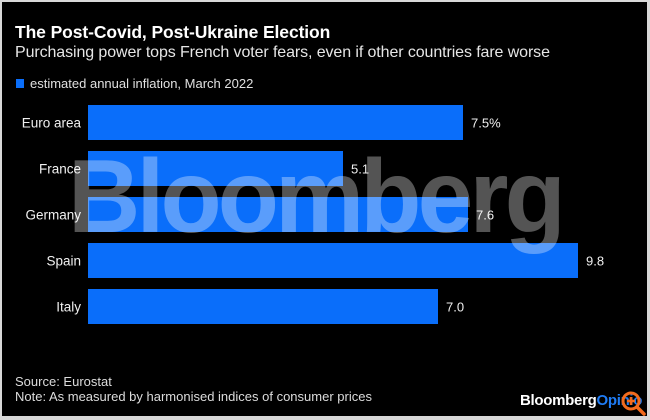 The image size is (650, 420). Describe the element at coordinates (333, 260) in the screenshot. I see `bar-spain` at that location.